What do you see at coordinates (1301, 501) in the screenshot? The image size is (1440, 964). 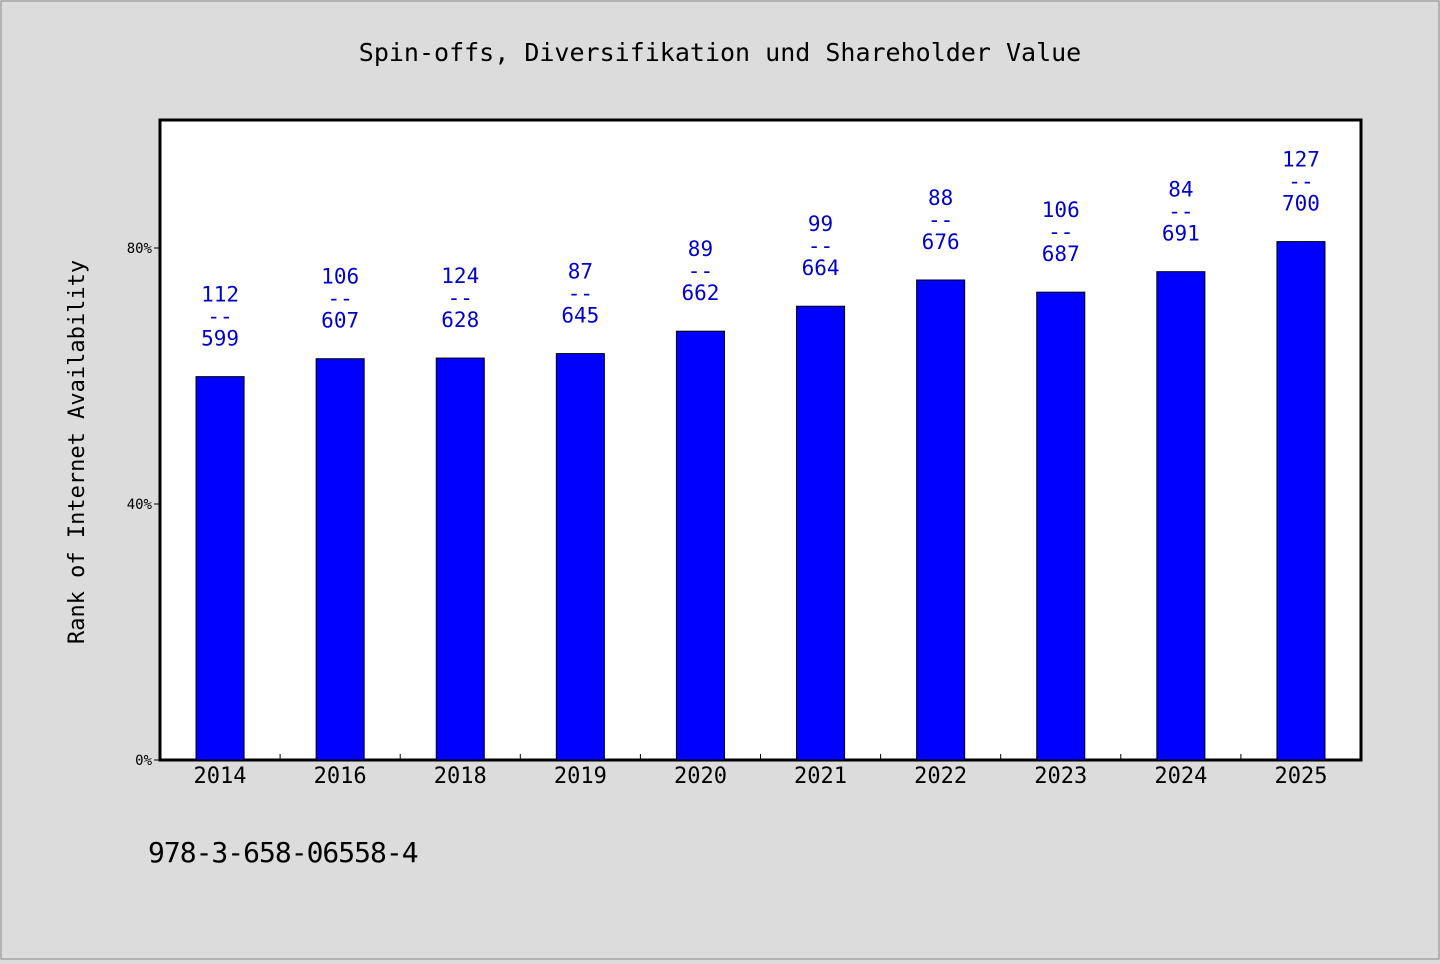 I see `bar-2025` at bounding box center [1301, 501].